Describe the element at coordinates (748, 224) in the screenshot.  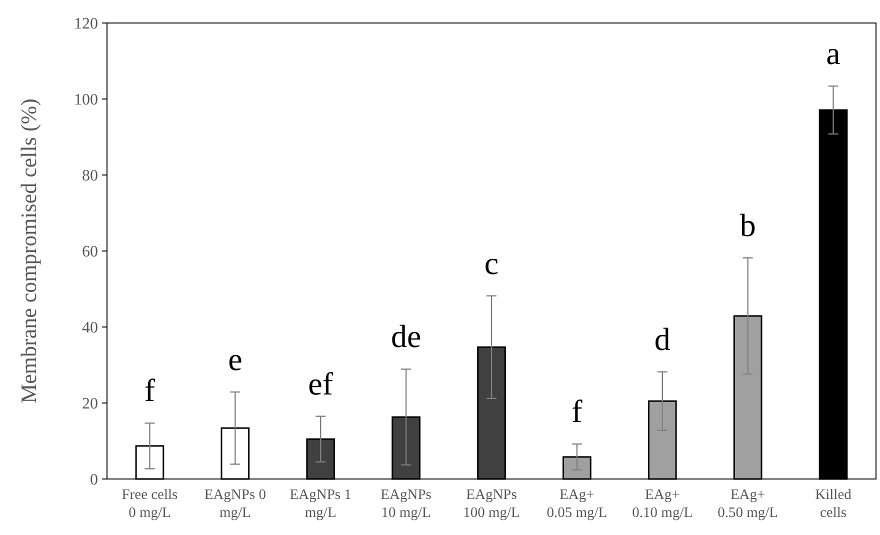
I see `annotation: b` at that location.